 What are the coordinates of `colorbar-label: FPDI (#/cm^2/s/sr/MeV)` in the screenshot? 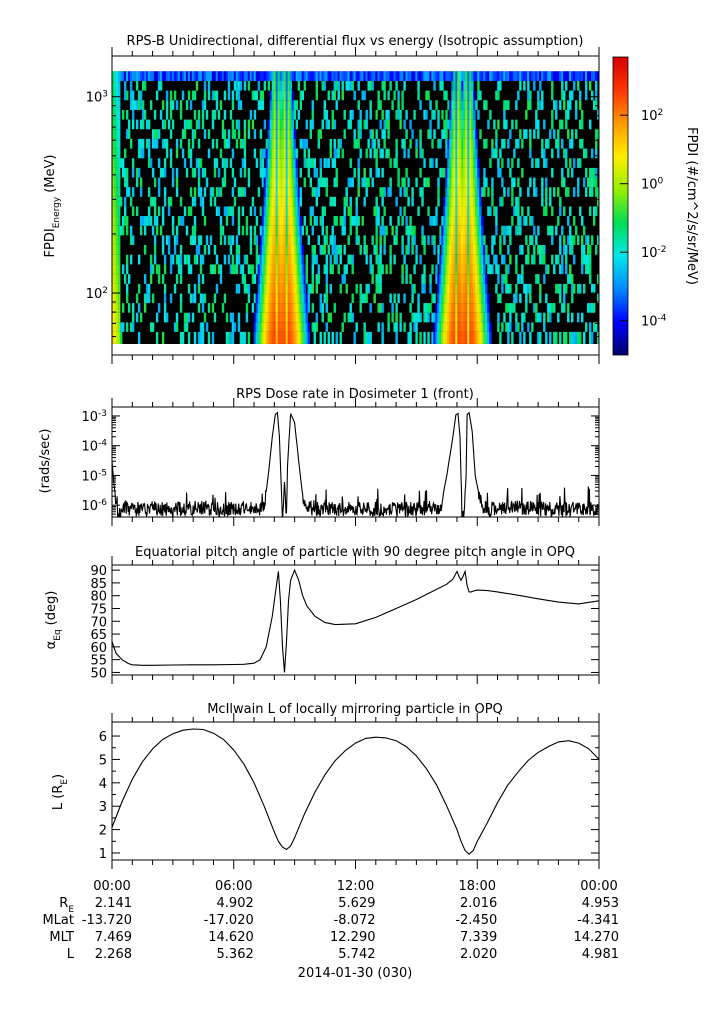 It's located at (691, 206).